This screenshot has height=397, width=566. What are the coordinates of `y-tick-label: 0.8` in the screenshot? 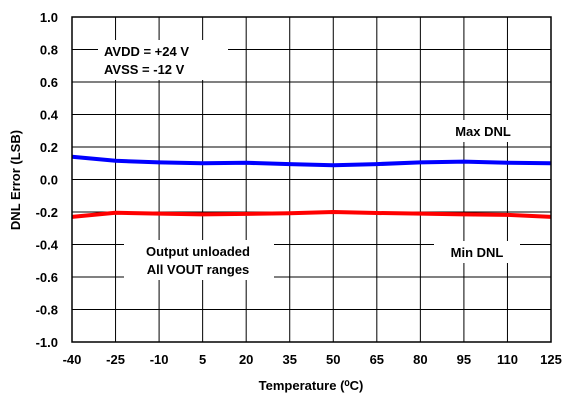 It's located at (49, 50).